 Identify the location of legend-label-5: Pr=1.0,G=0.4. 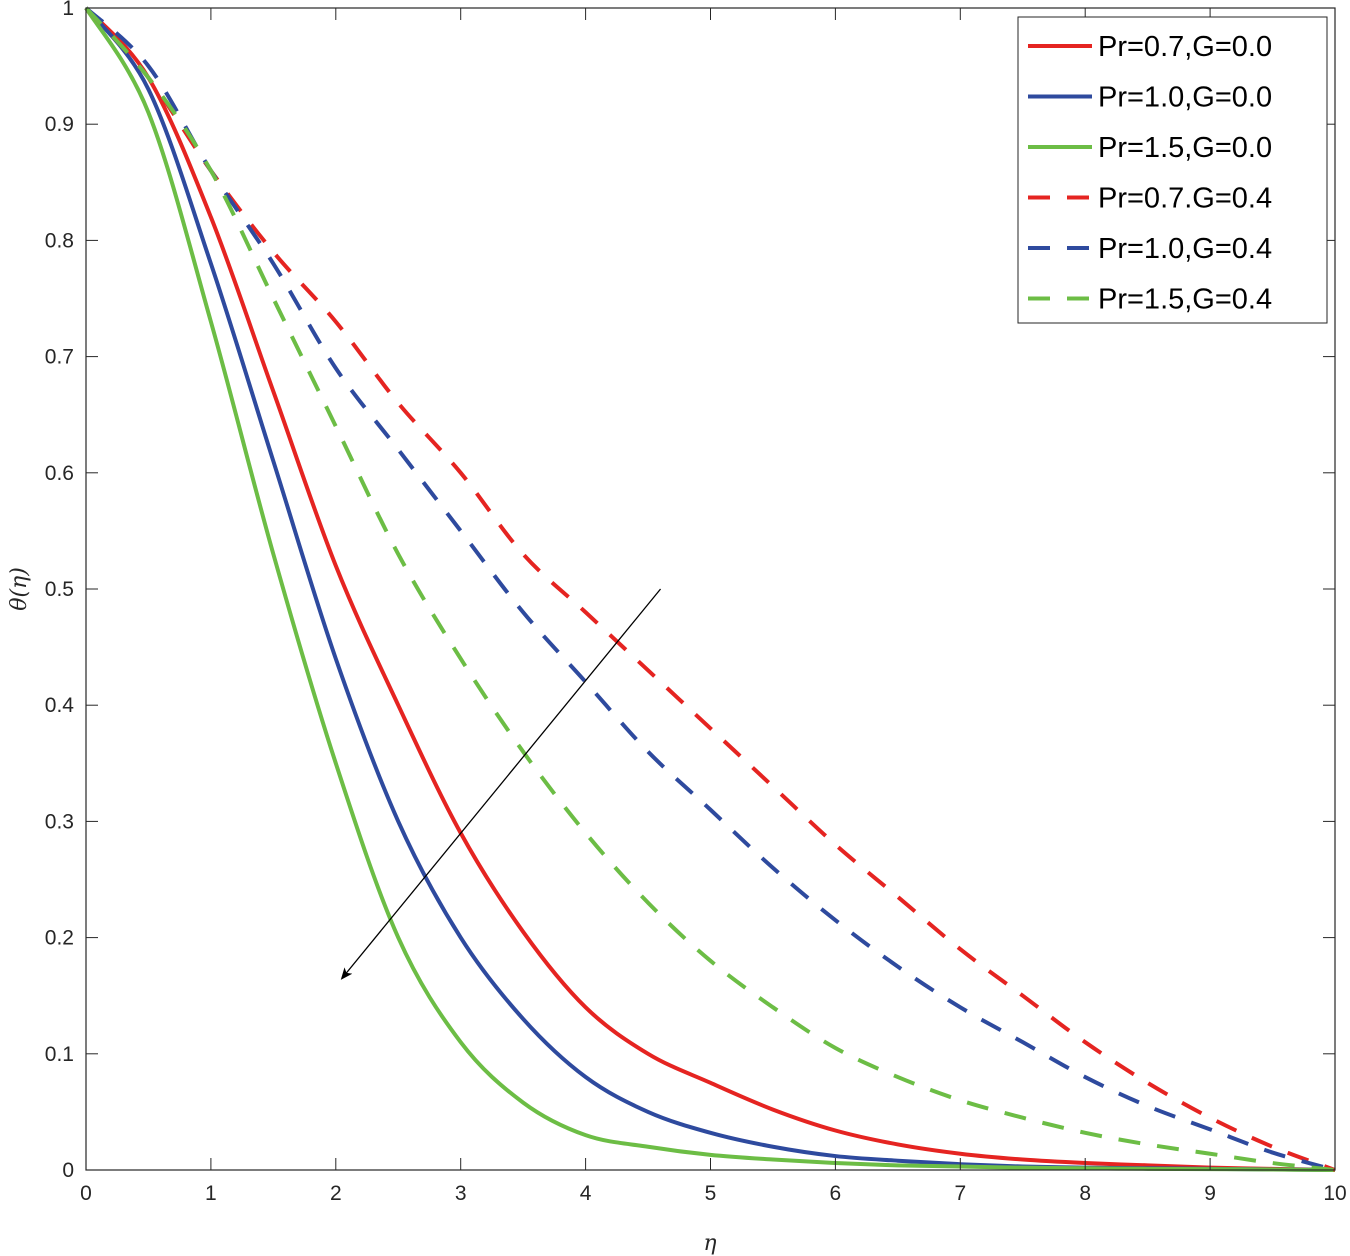
(1185, 249).